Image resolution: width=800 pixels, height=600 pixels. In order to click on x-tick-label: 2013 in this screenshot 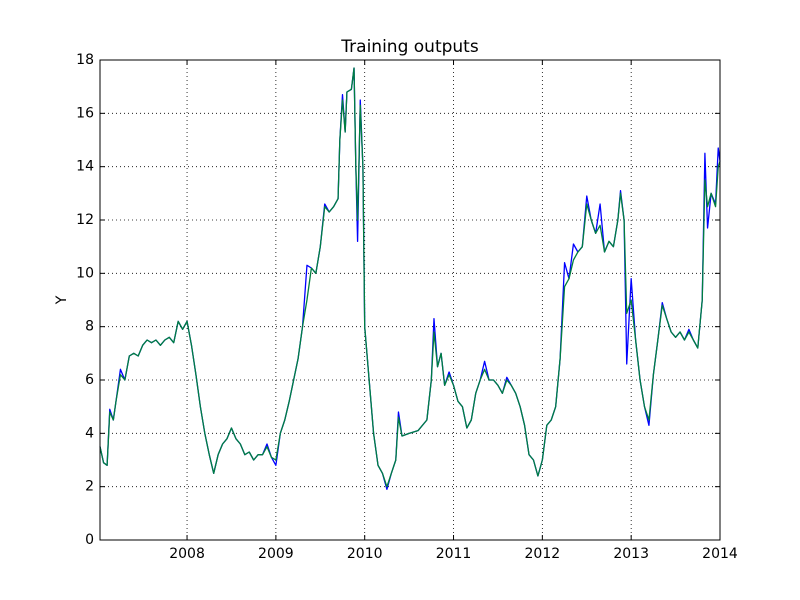, I will do `click(631, 554)`.